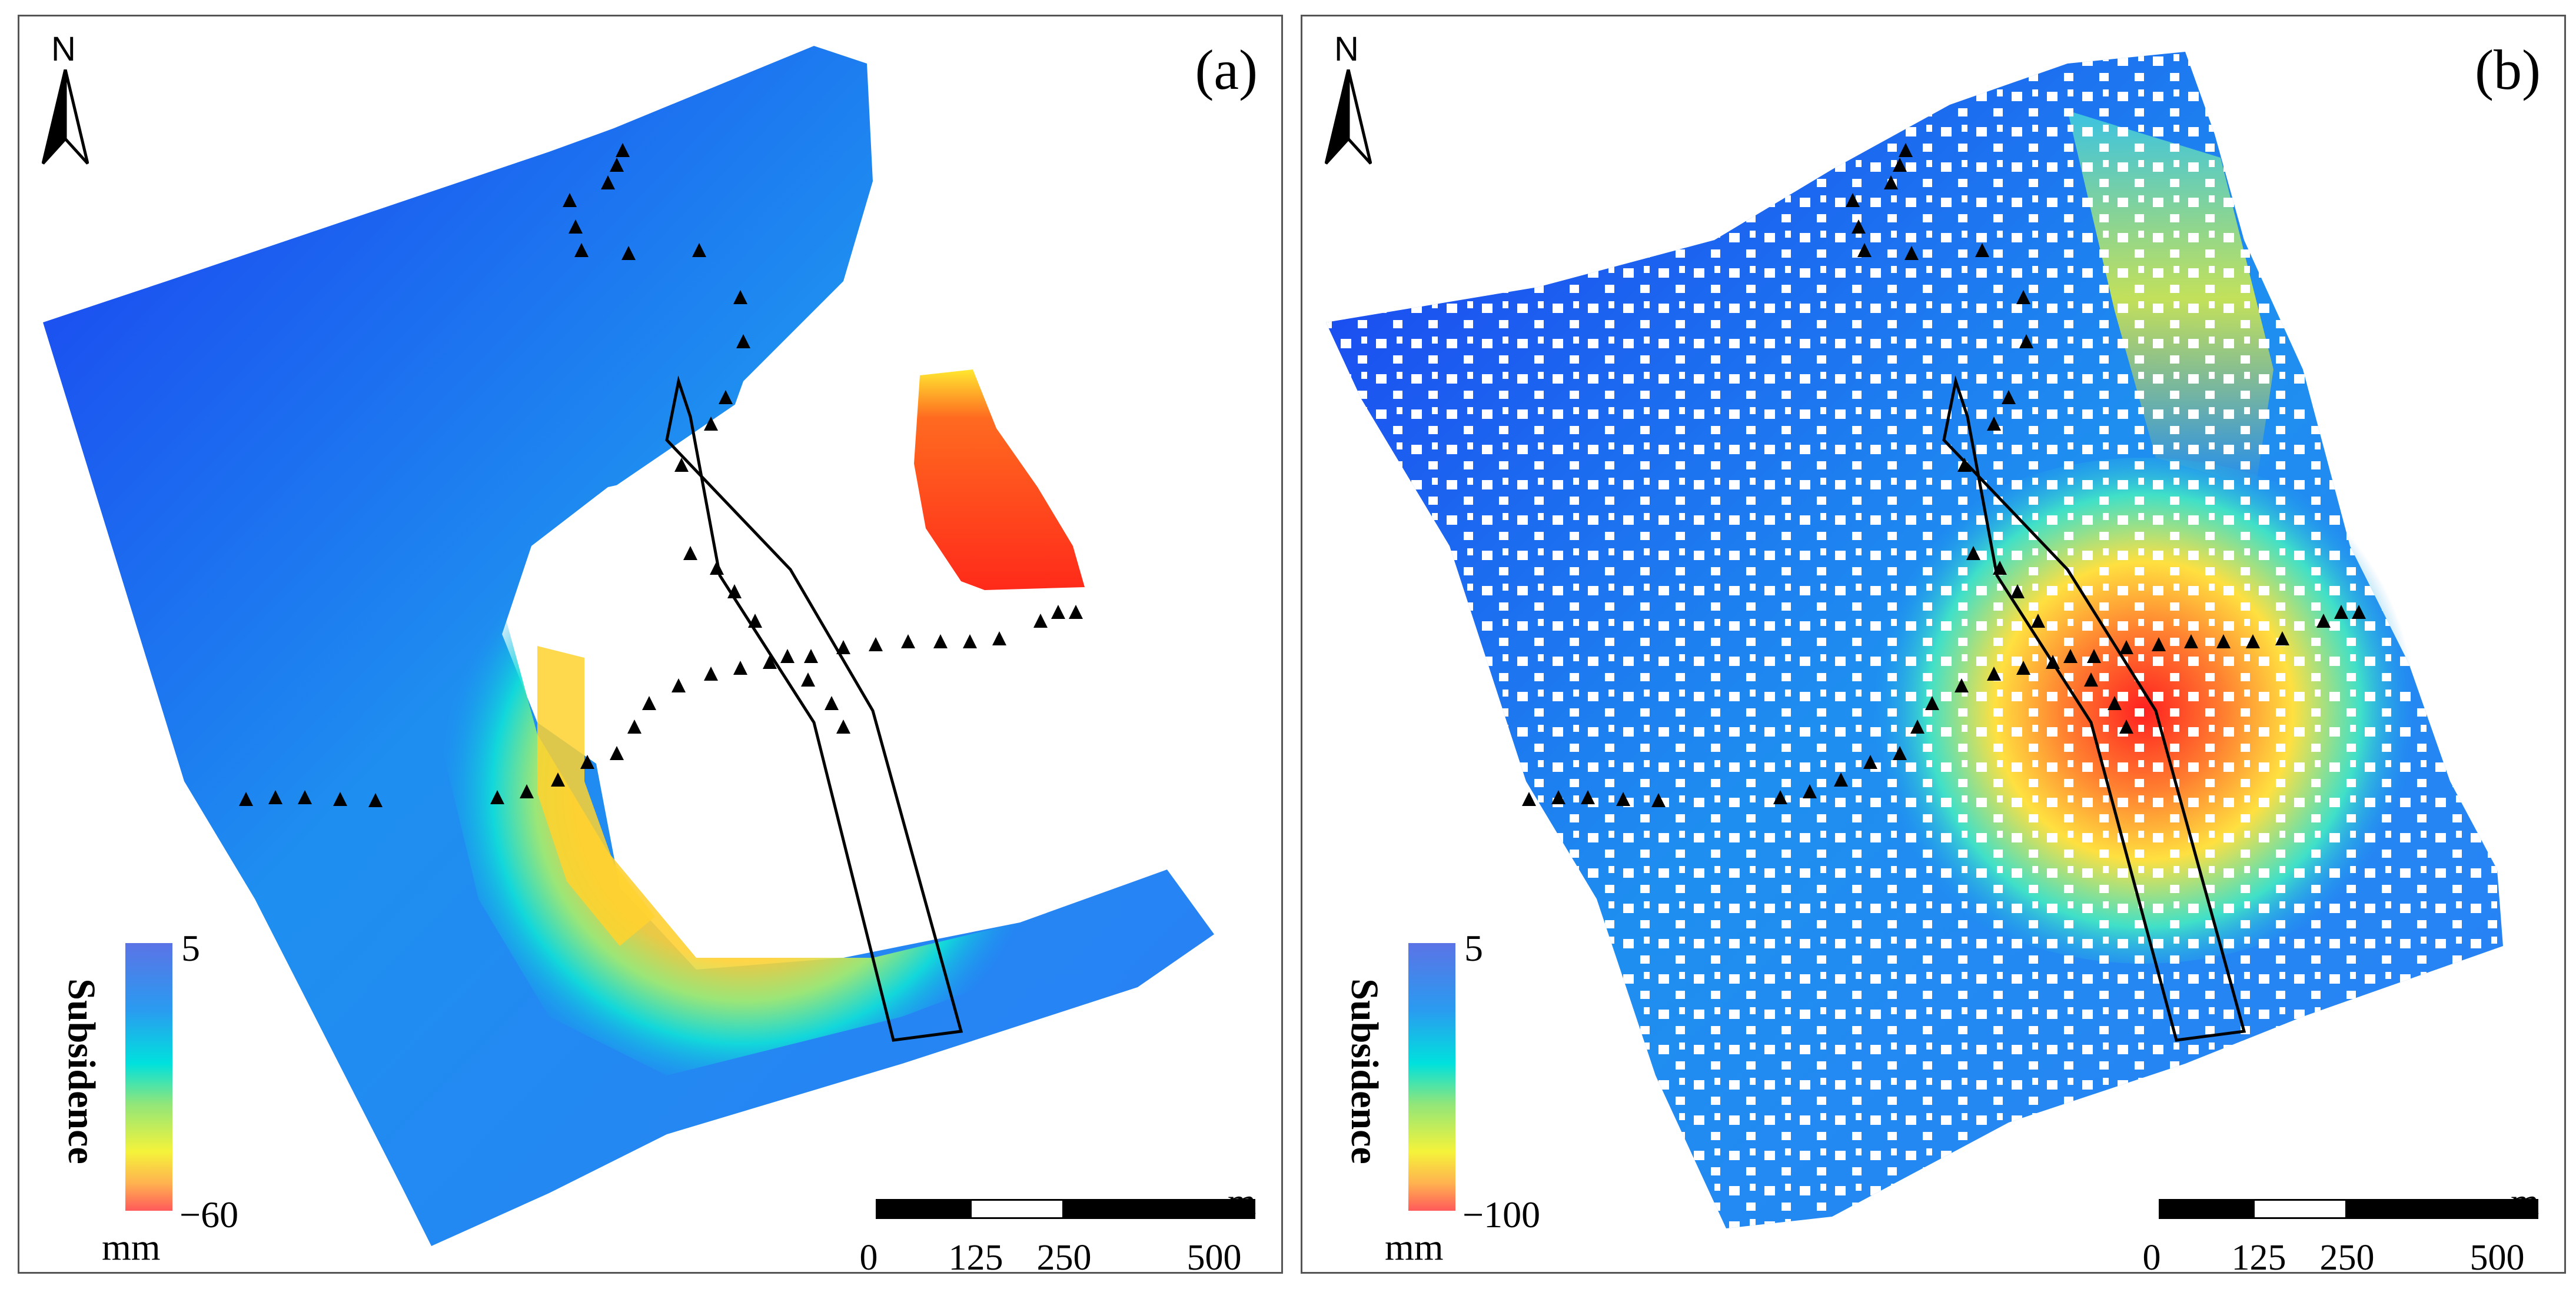 This screenshot has width=2576, height=1289. Describe the element at coordinates (209, 1214) in the screenshot. I see `legend-min-label: −60` at that location.